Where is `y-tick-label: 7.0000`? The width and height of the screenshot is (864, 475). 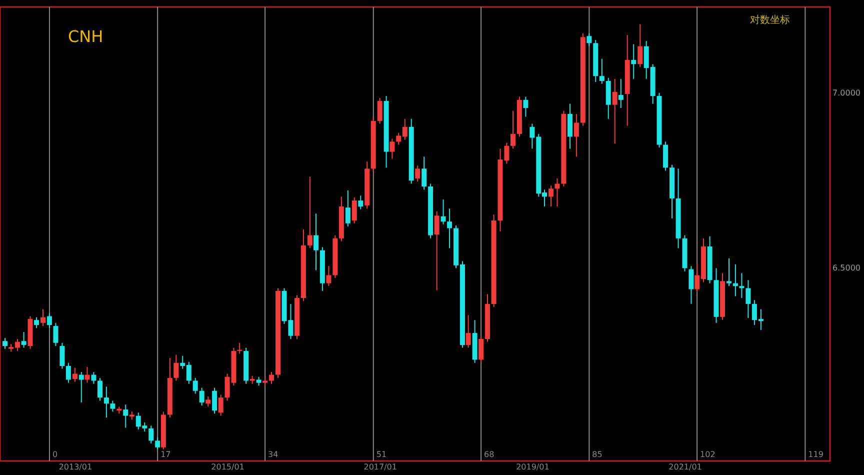 y-tick-label: 7.0000 is located at coordinates (846, 93).